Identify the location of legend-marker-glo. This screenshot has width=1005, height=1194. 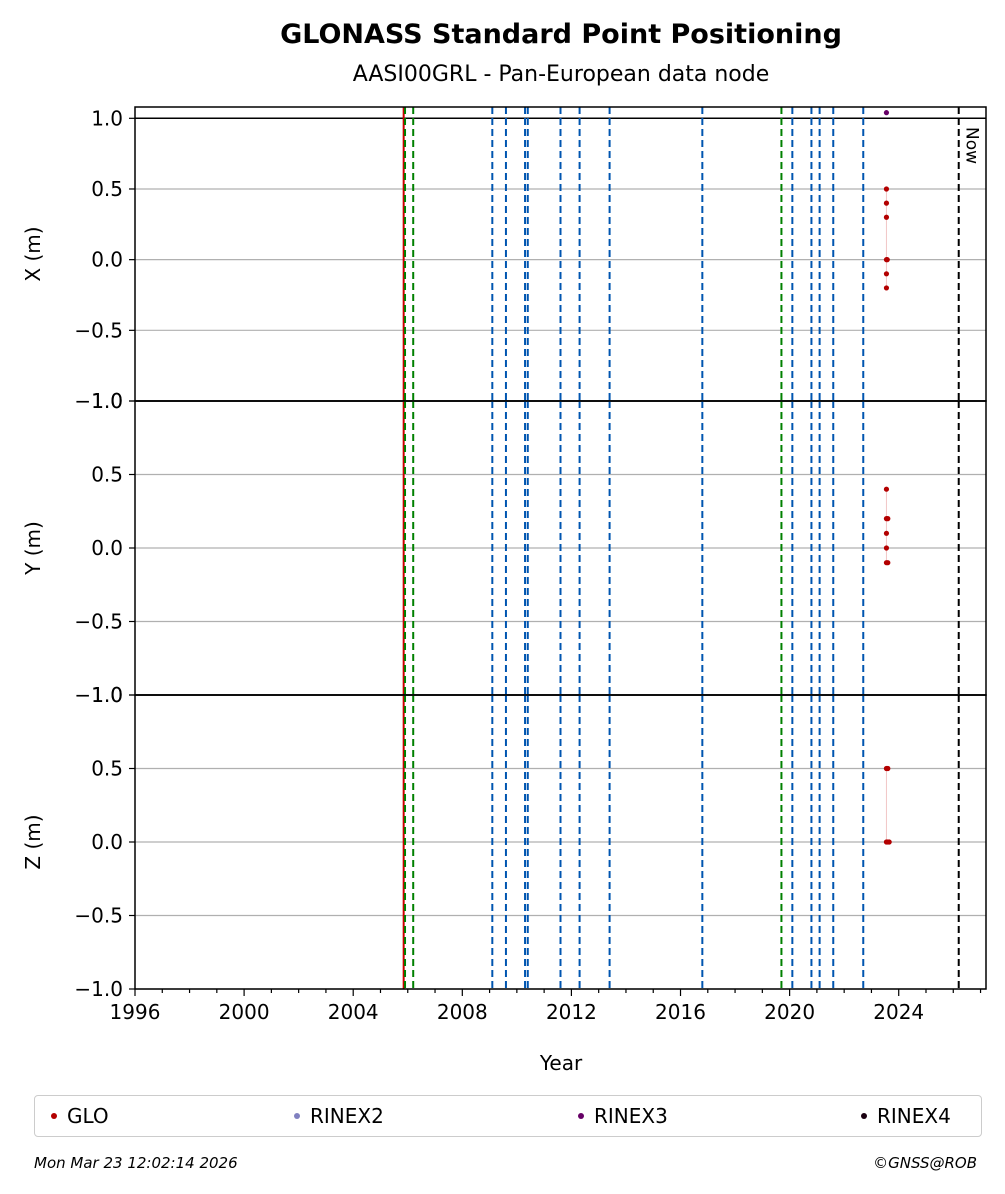
(54, 1116).